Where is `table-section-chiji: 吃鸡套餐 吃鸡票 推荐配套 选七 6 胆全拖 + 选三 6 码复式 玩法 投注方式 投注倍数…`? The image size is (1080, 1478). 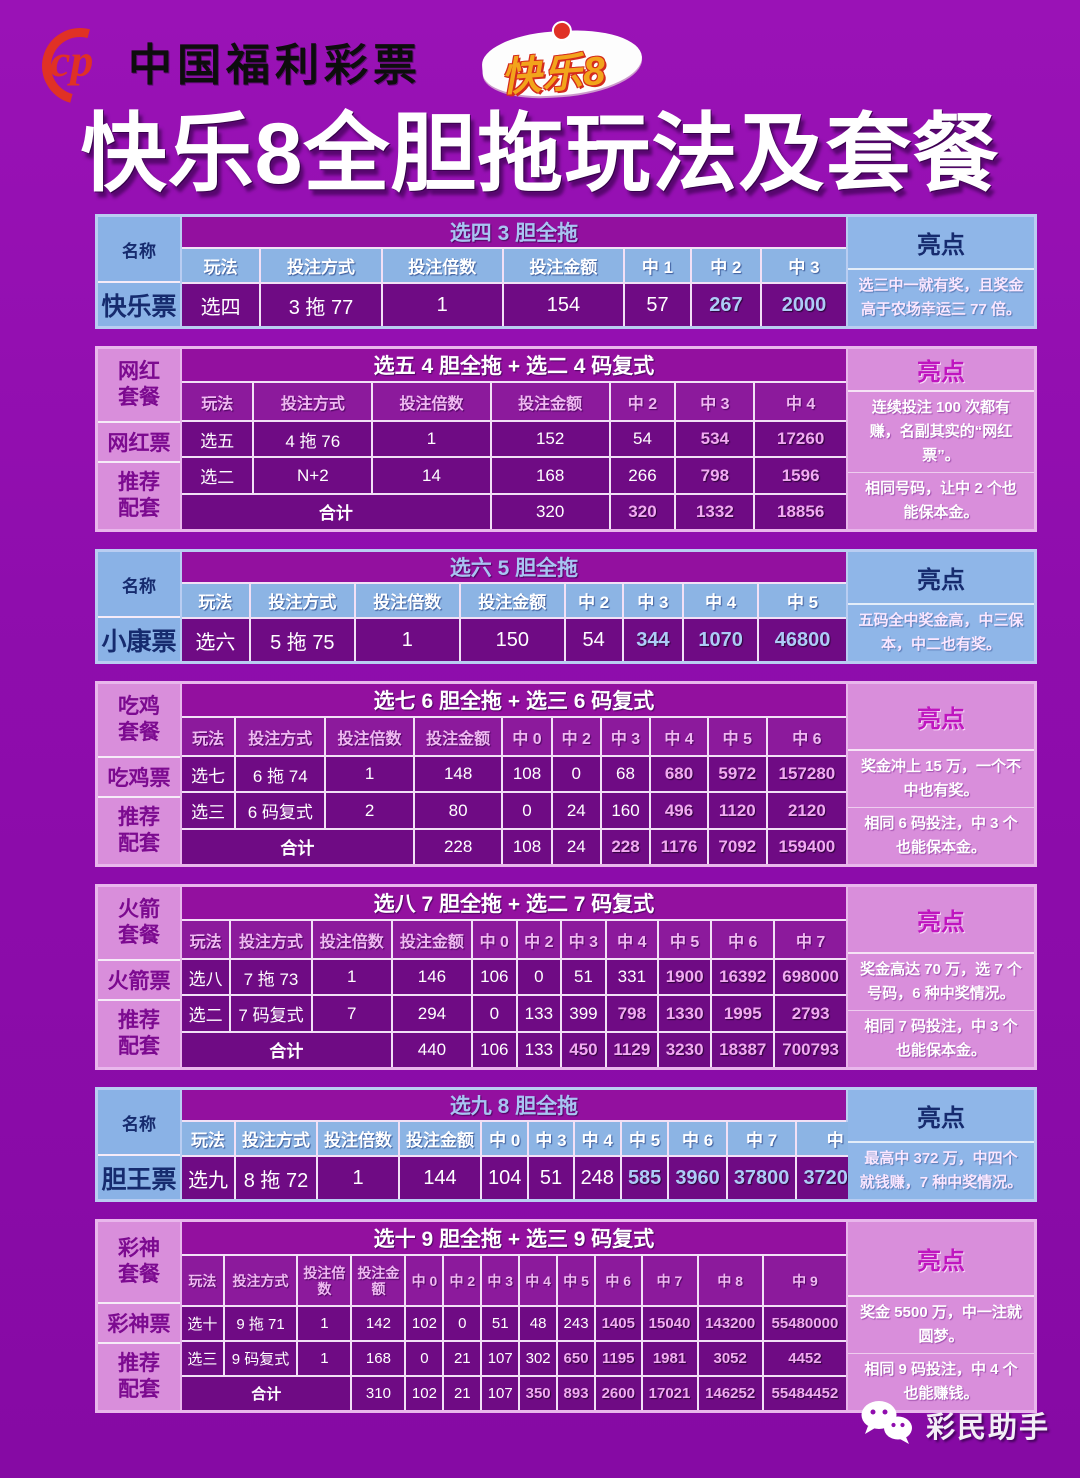 table-section-chiji: 吃鸡套餐 吃鸡票 推荐配套 选七 6 胆全拖 + 选三 6 码复式 玩法 投注方式 投注倍数… is located at coordinates (566, 774).